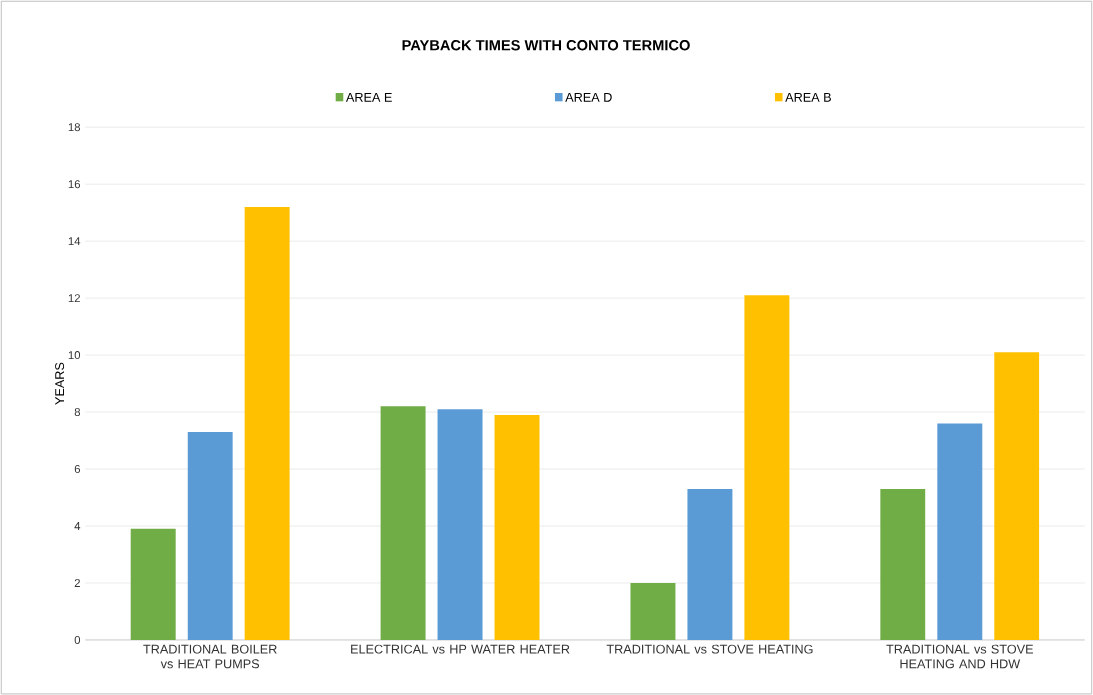 This screenshot has height=695, width=1093. I want to click on y-tick-label: 16, so click(74, 184).